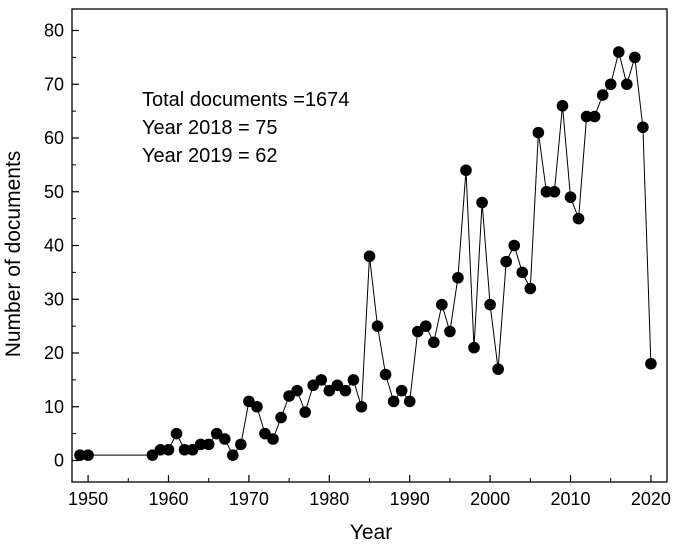 This screenshot has height=544, width=685. Describe the element at coordinates (562, 105) in the screenshot. I see `data-point-2009` at that location.